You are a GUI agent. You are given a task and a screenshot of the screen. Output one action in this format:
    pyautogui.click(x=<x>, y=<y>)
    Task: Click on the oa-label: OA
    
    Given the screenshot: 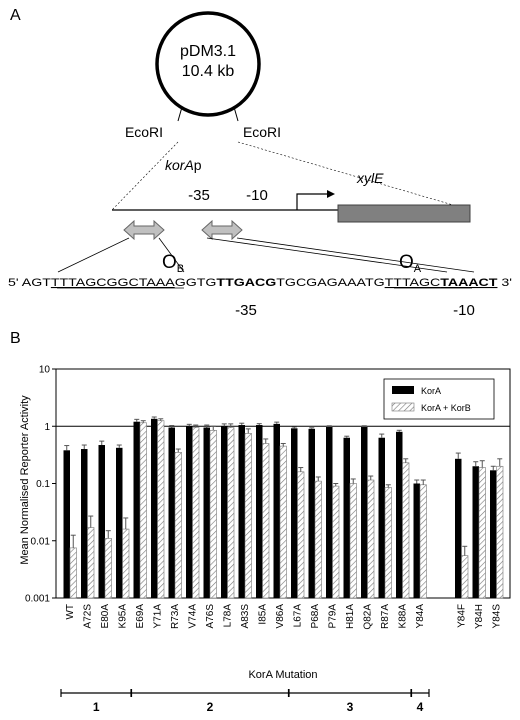 What is the action you would take?
    pyautogui.click(x=410, y=263)
    